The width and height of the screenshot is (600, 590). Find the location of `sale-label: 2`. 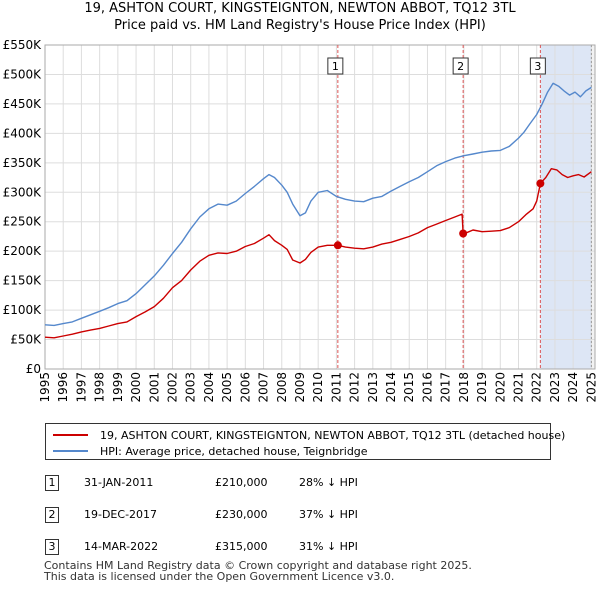

sale-label: 2 is located at coordinates (460, 66).